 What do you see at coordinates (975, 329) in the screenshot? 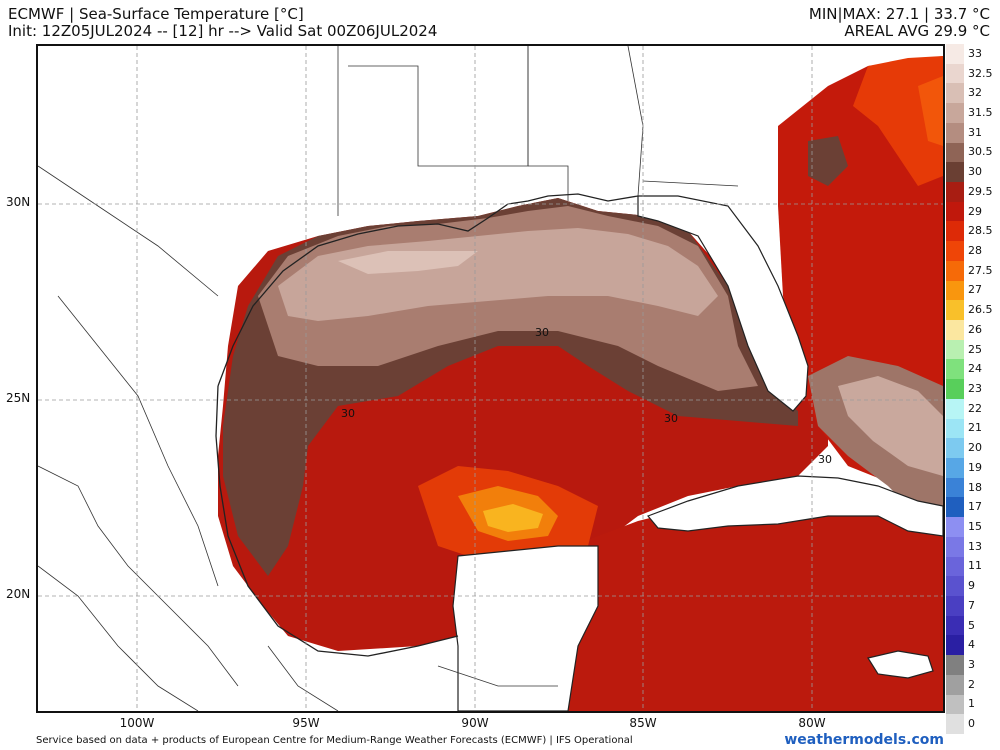
I see `colorbar-tick-label: 26` at bounding box center [975, 329].